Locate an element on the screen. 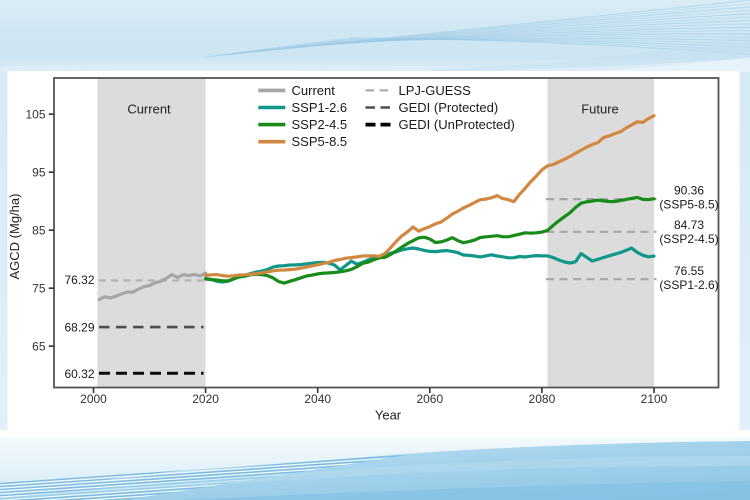 The height and width of the screenshot is (500, 750). svg-text: Year is located at coordinates (388, 415).